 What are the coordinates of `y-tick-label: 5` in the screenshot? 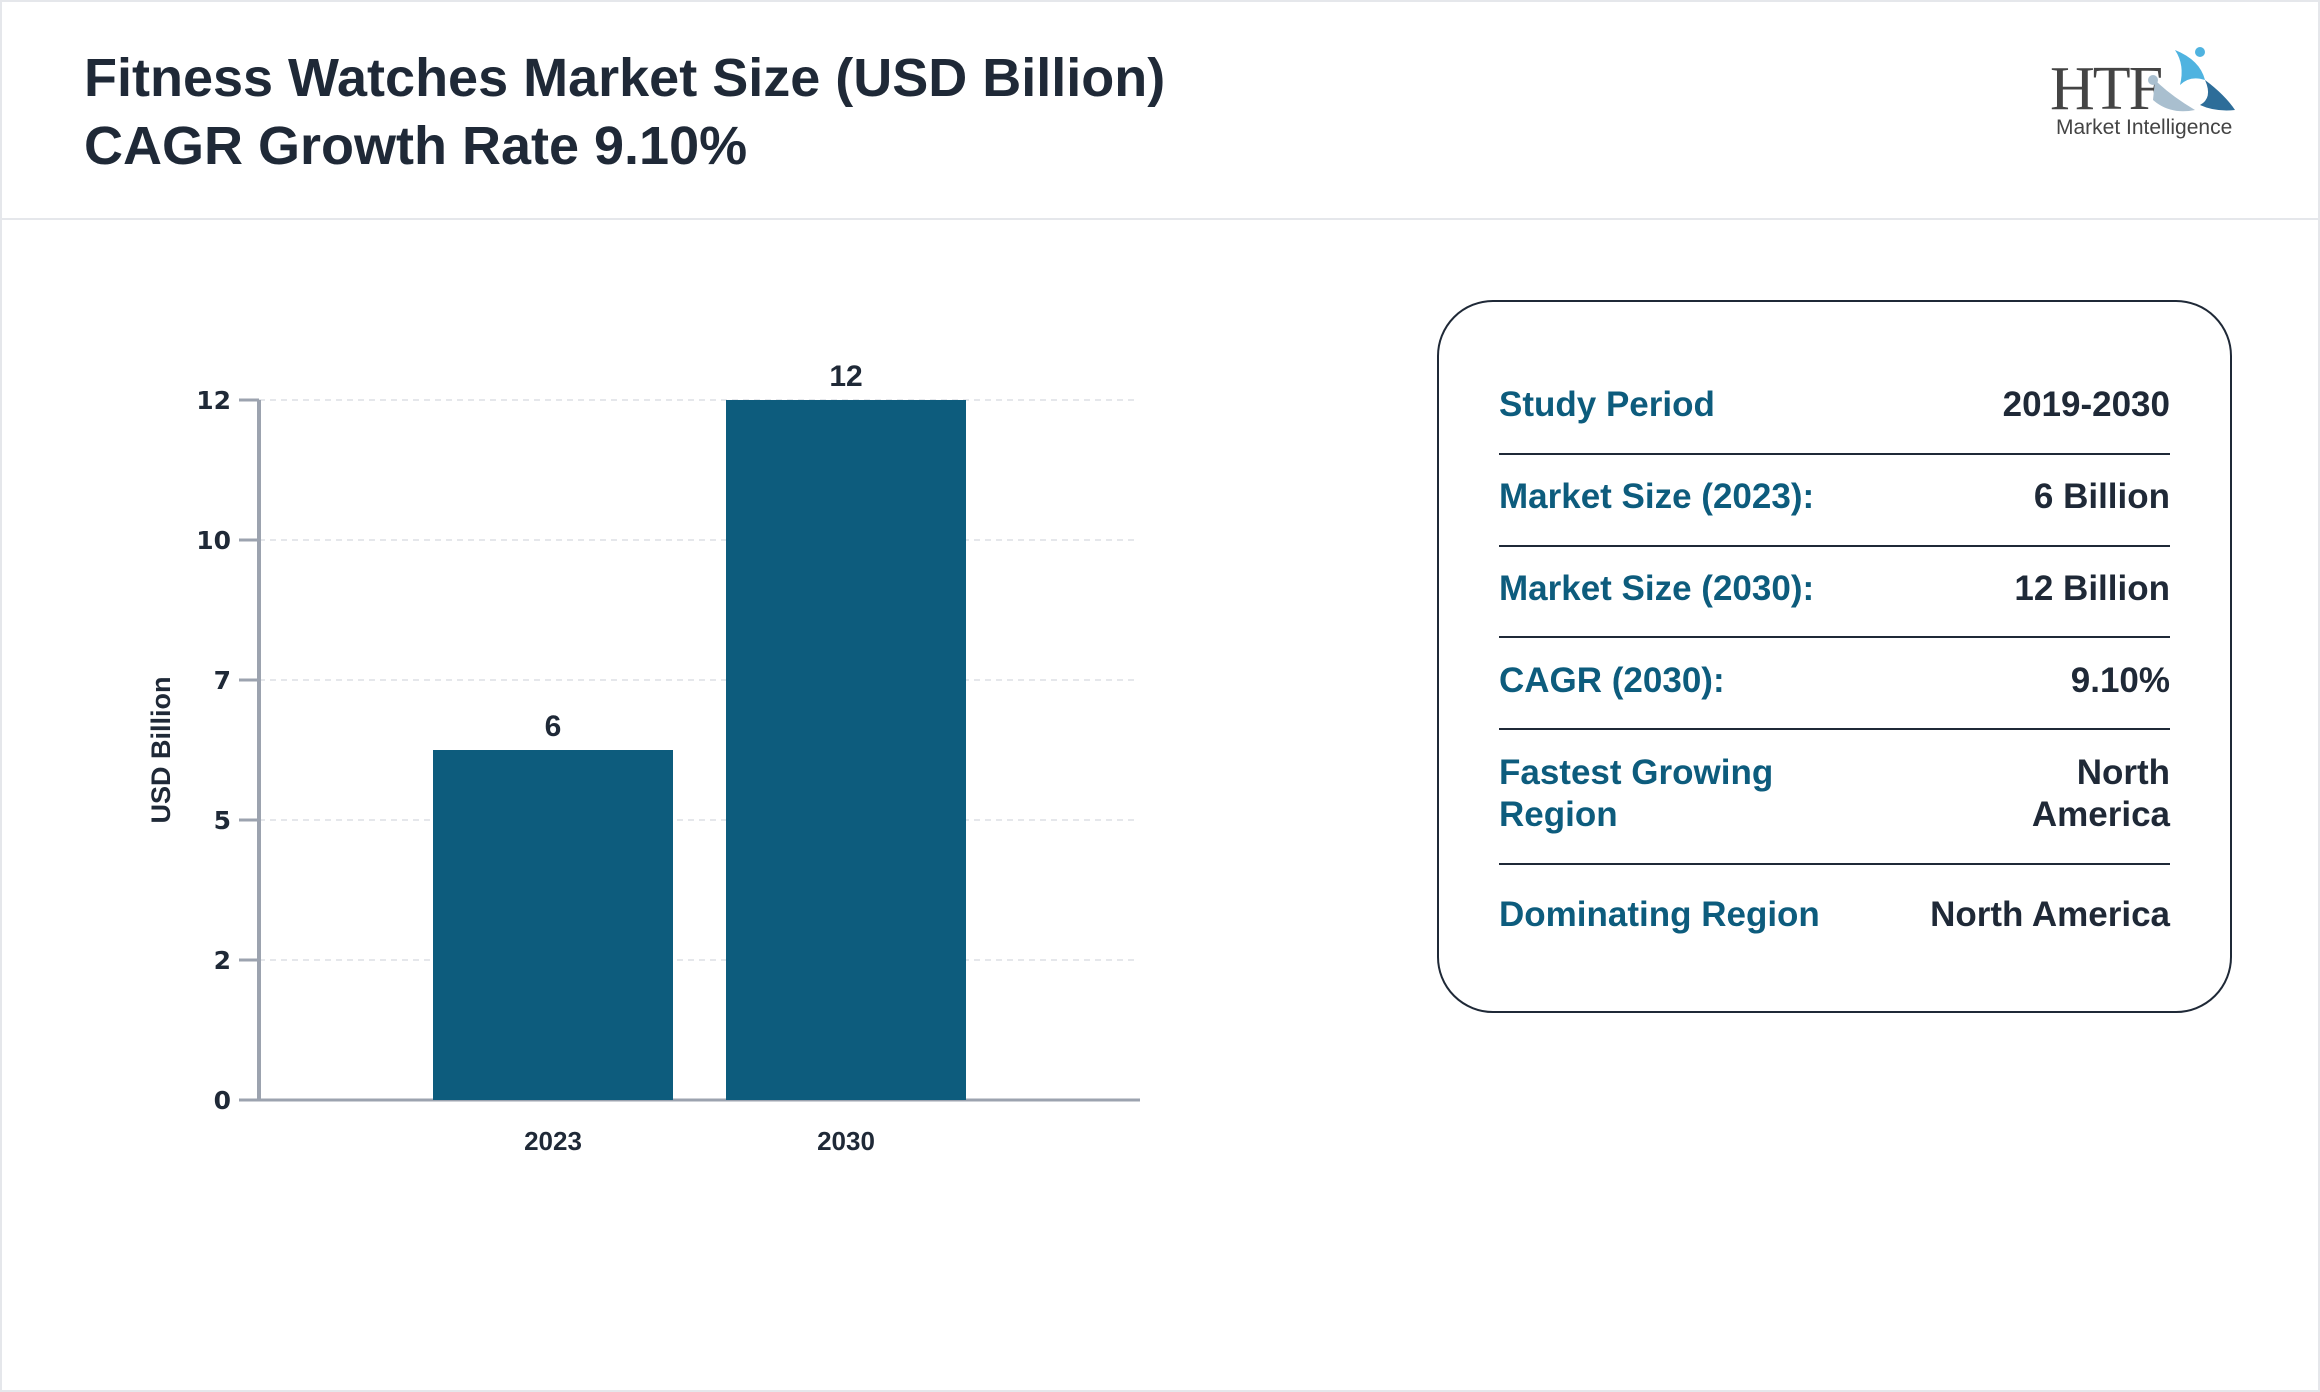 It's located at (222, 820).